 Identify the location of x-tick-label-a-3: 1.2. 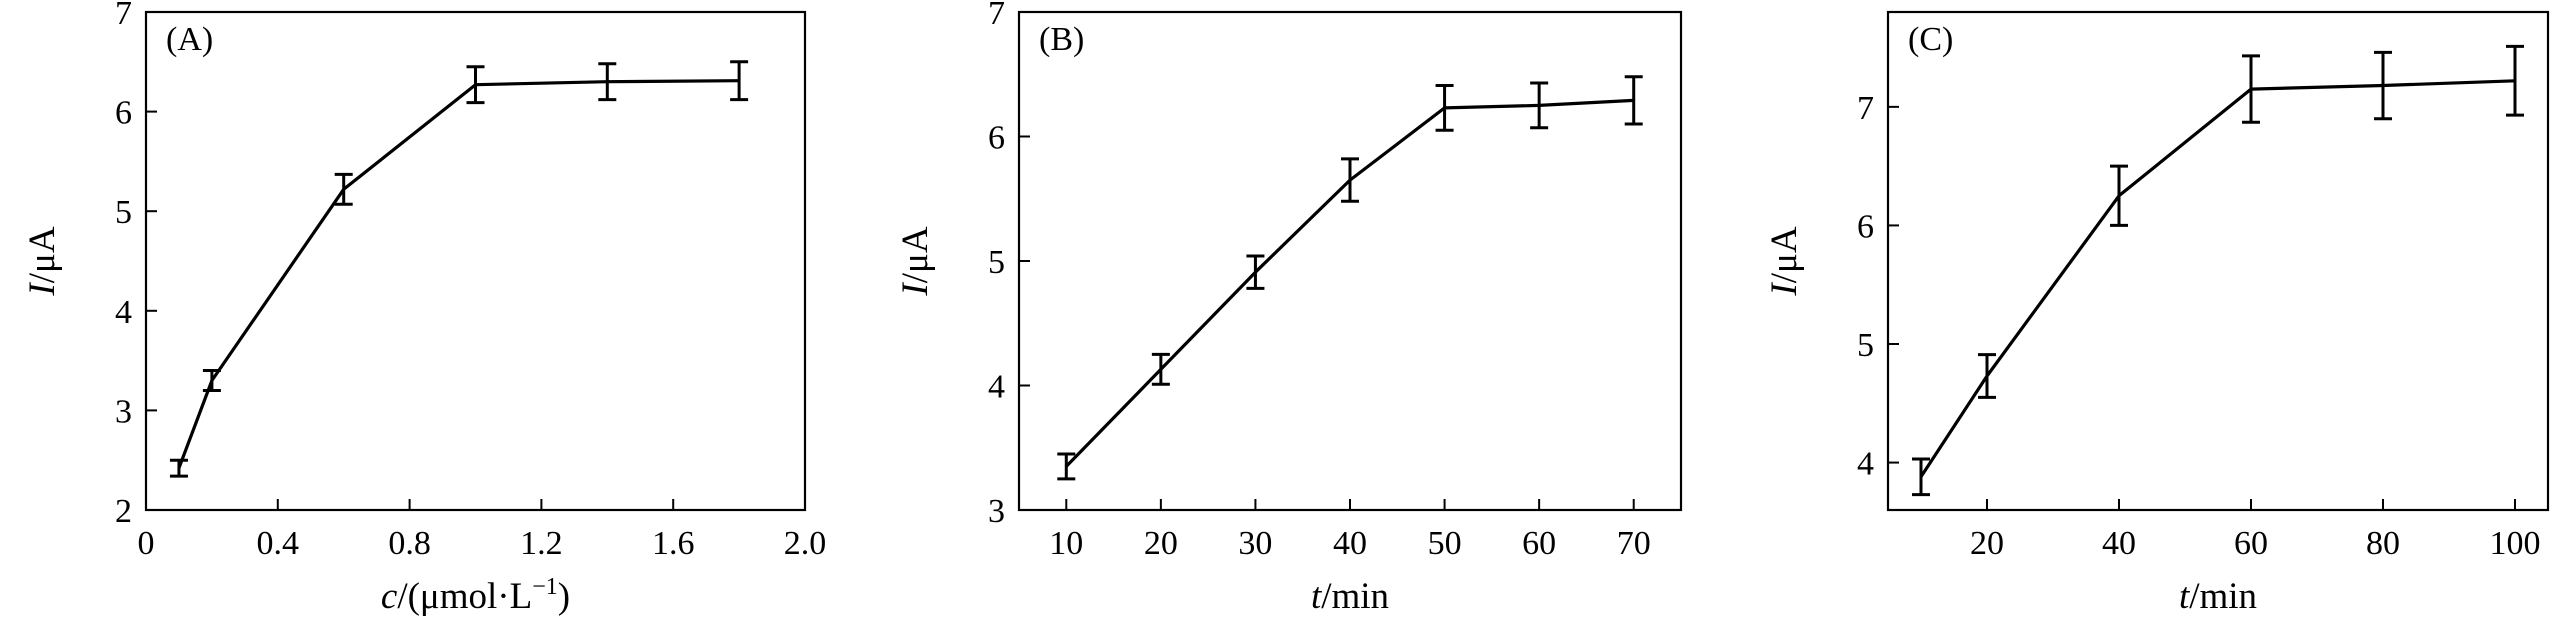
(541, 543).